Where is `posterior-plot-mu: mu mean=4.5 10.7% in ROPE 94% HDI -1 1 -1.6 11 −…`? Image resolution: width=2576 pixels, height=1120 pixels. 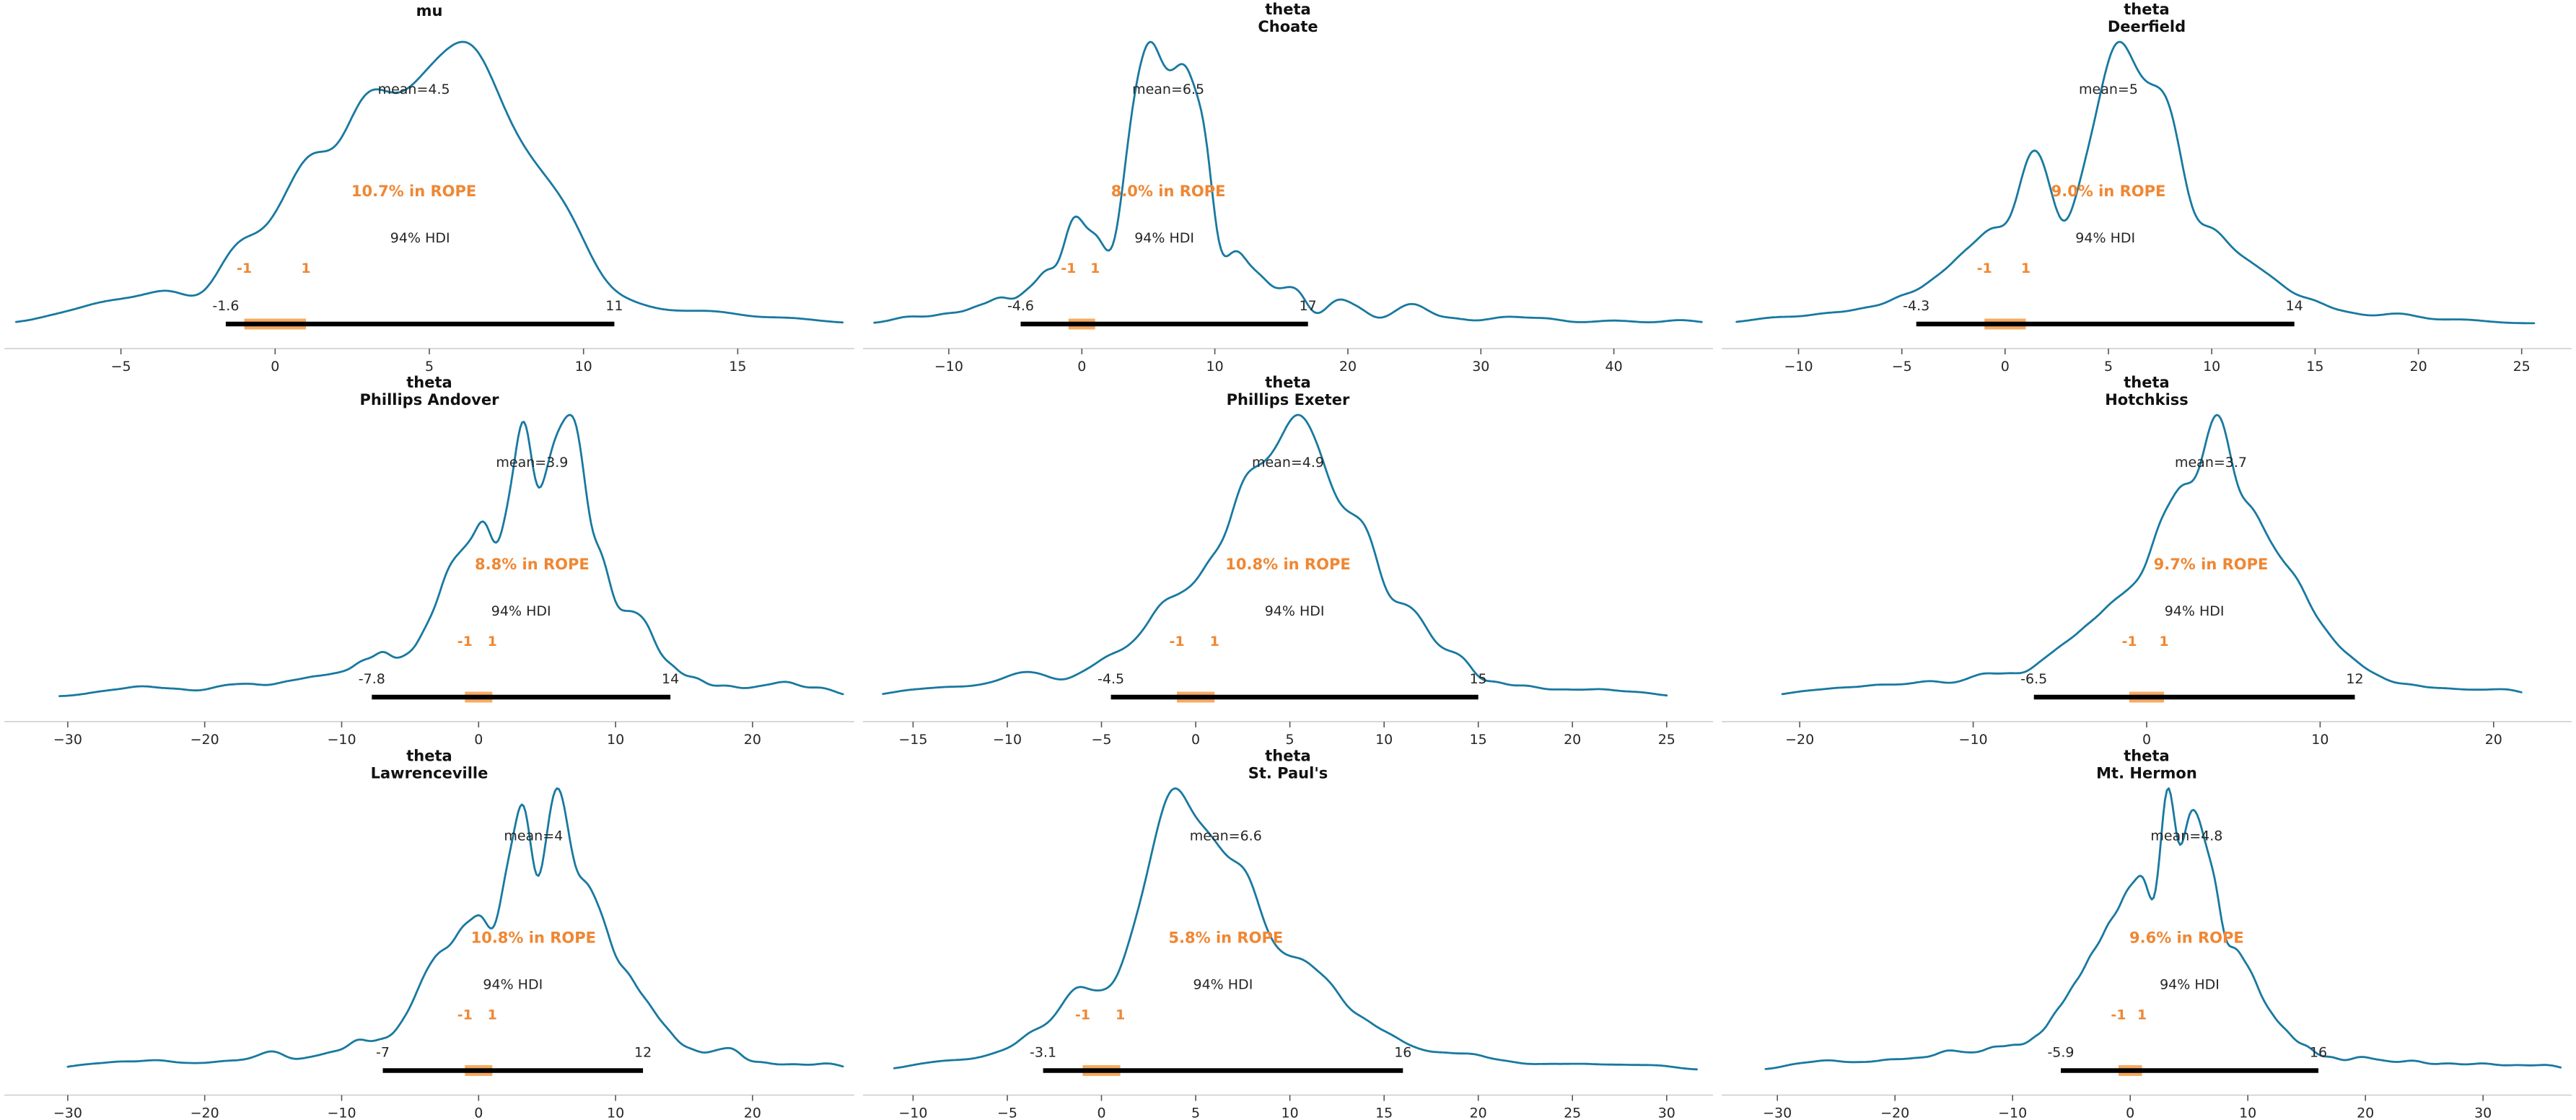
posterior-plot-mu: mu mean=4.5 10.7% in ROPE 94% HDI -1 1 -1.6 11 −… is located at coordinates (430, 186).